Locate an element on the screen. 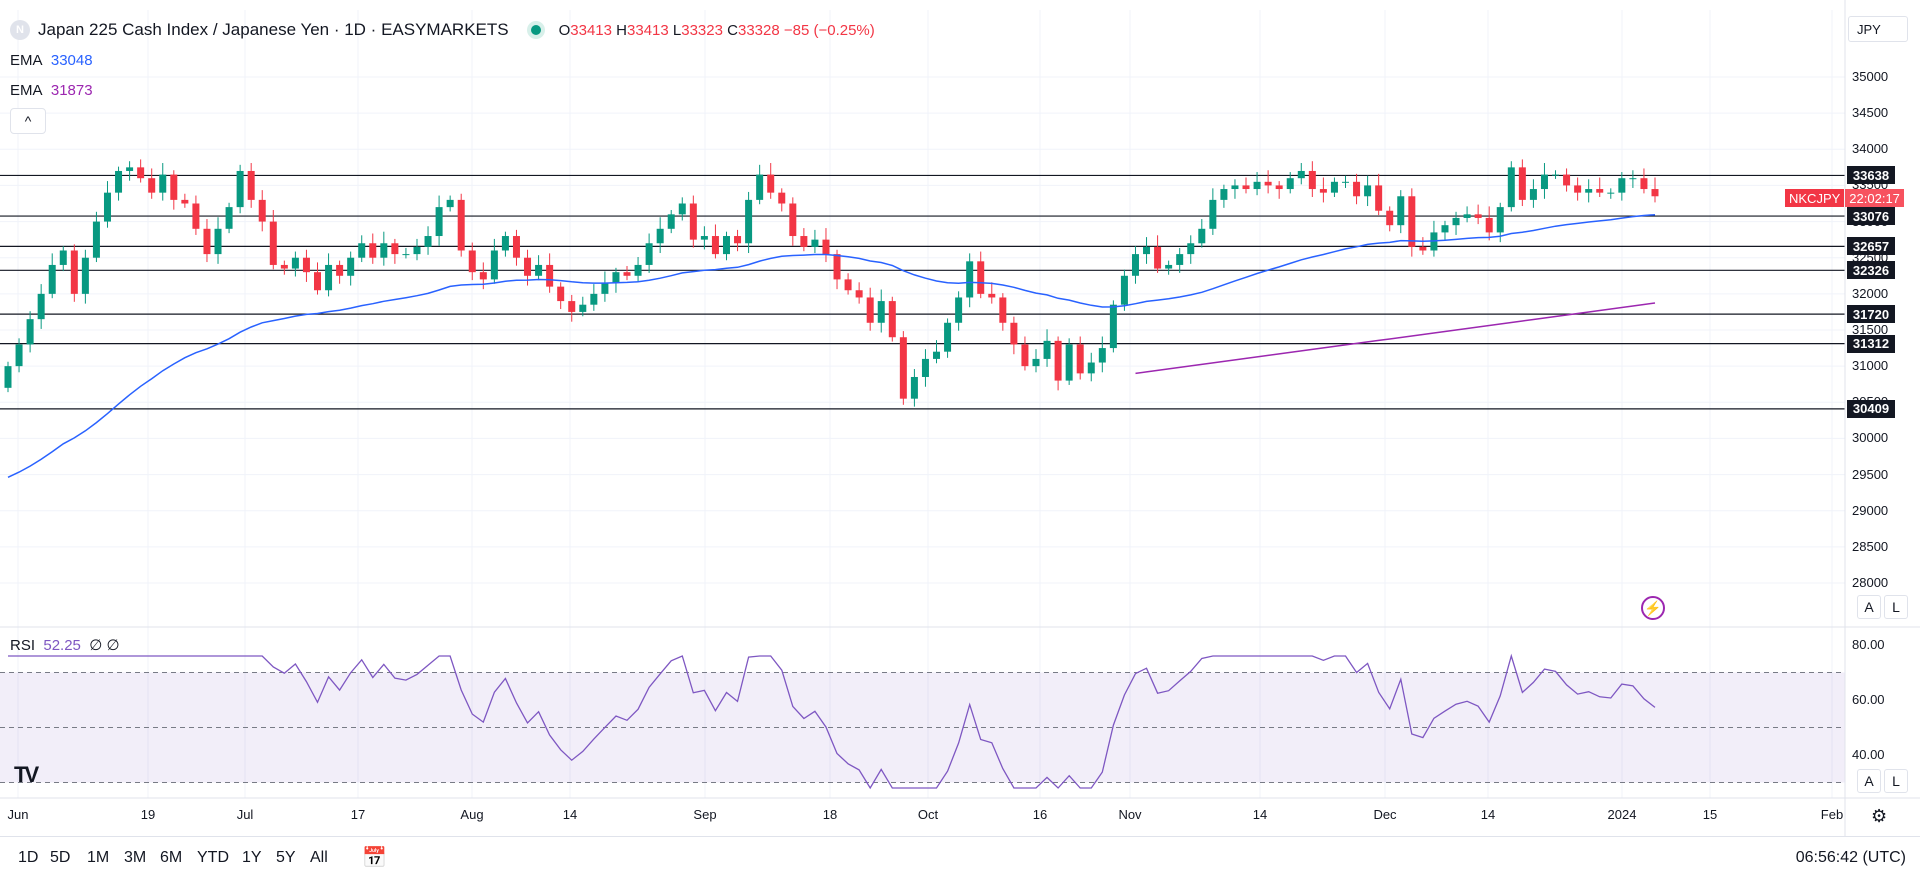 This screenshot has height=877, width=1920. rsi-line is located at coordinates (832, 721).